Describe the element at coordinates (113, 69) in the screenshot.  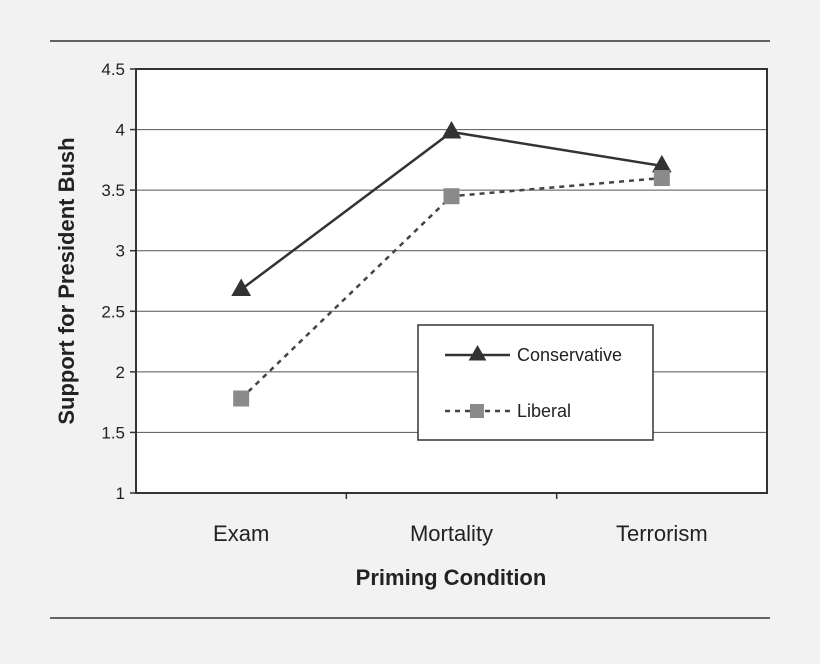
I see `y-tick-label: 4.5` at that location.